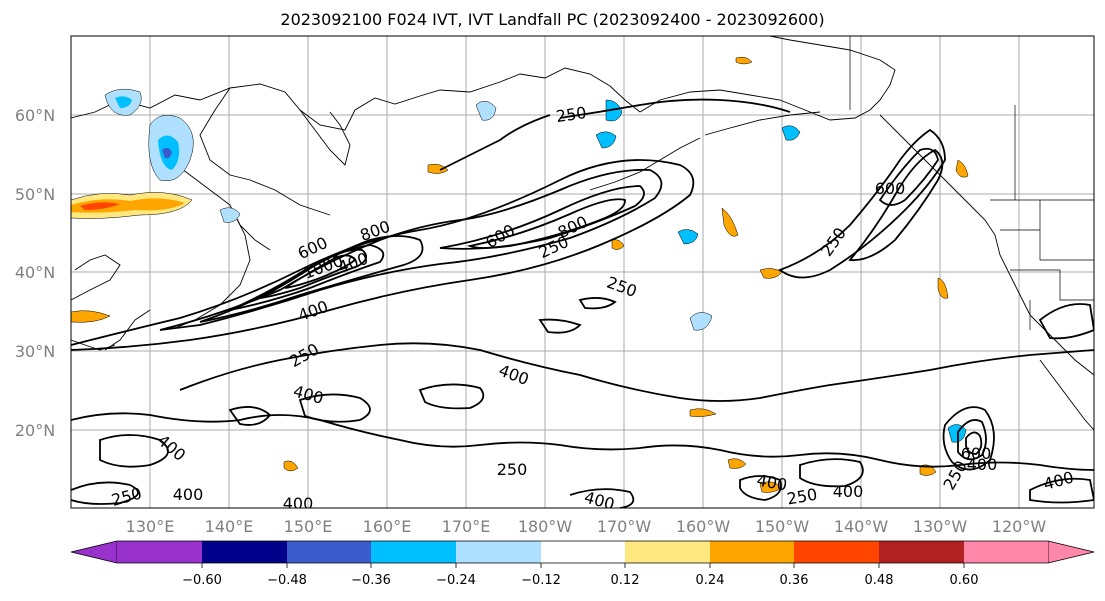 This screenshot has height=601, width=1105. Describe the element at coordinates (35, 115) in the screenshot. I see `lat-label: 60°N` at that location.